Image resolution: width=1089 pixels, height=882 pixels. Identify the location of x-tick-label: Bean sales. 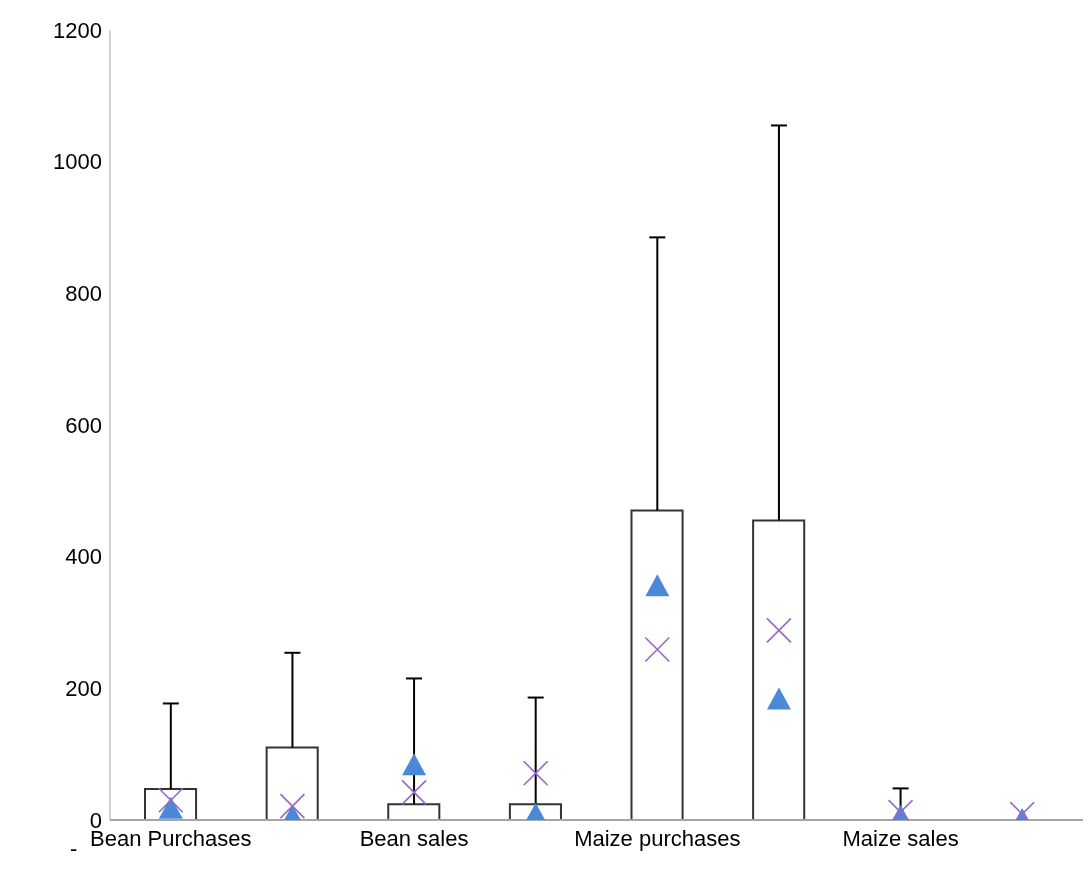
(414, 838).